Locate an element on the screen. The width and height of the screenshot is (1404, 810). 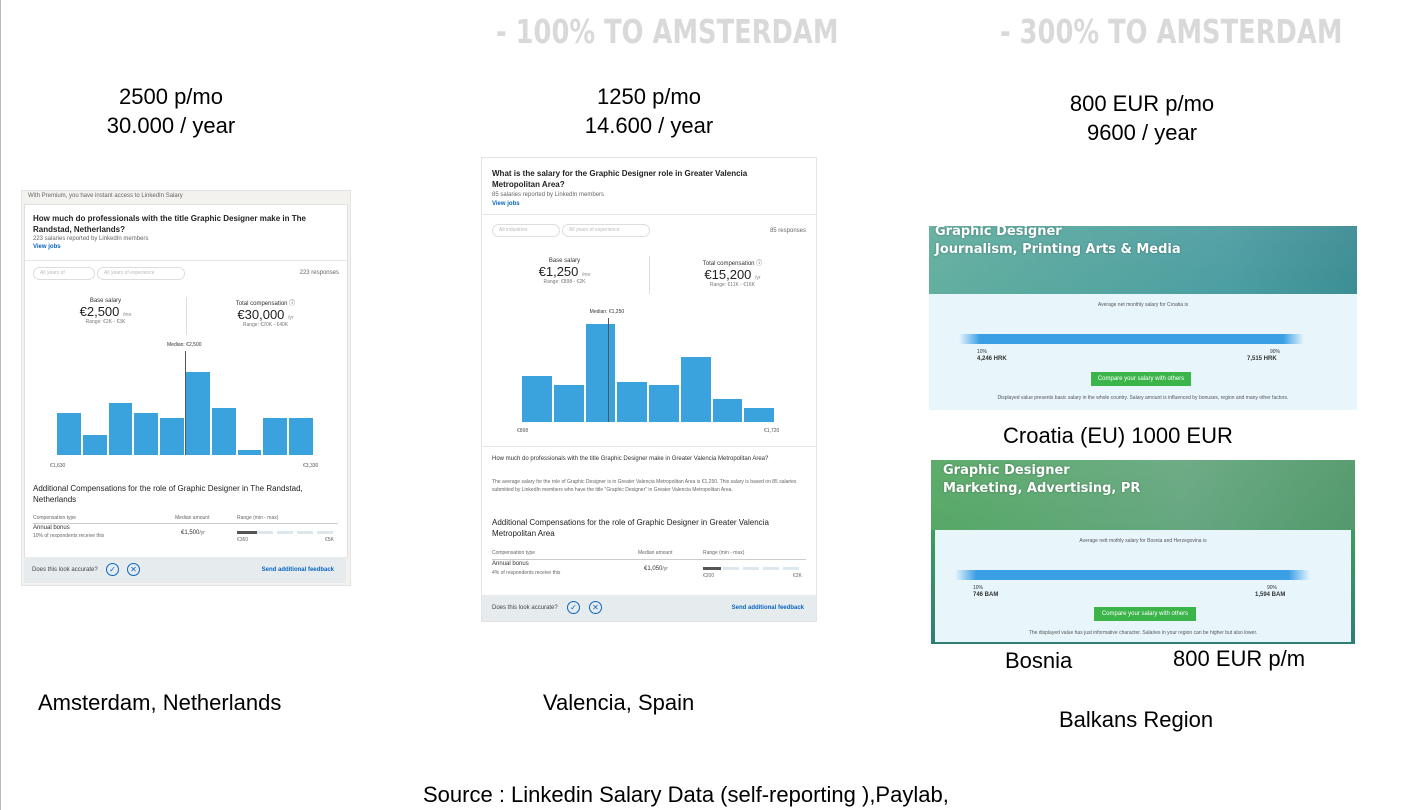
histogram: Median: €2,500 is located at coordinates (185, 398).